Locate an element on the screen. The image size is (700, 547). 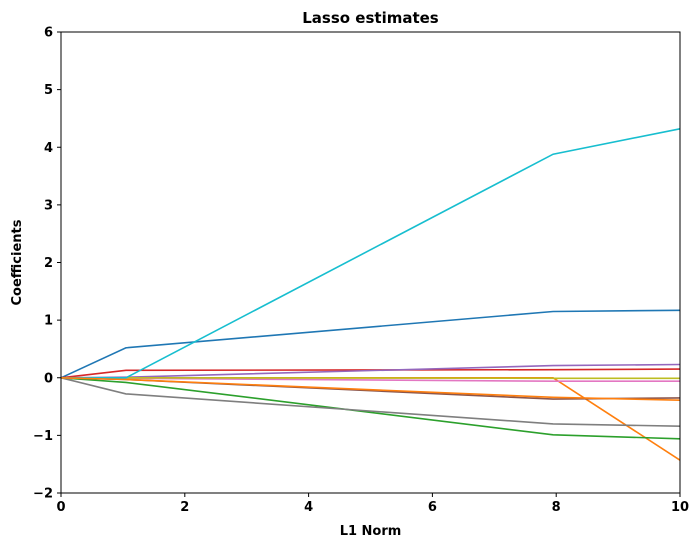
x-tick-label: 8 is located at coordinates (556, 507).